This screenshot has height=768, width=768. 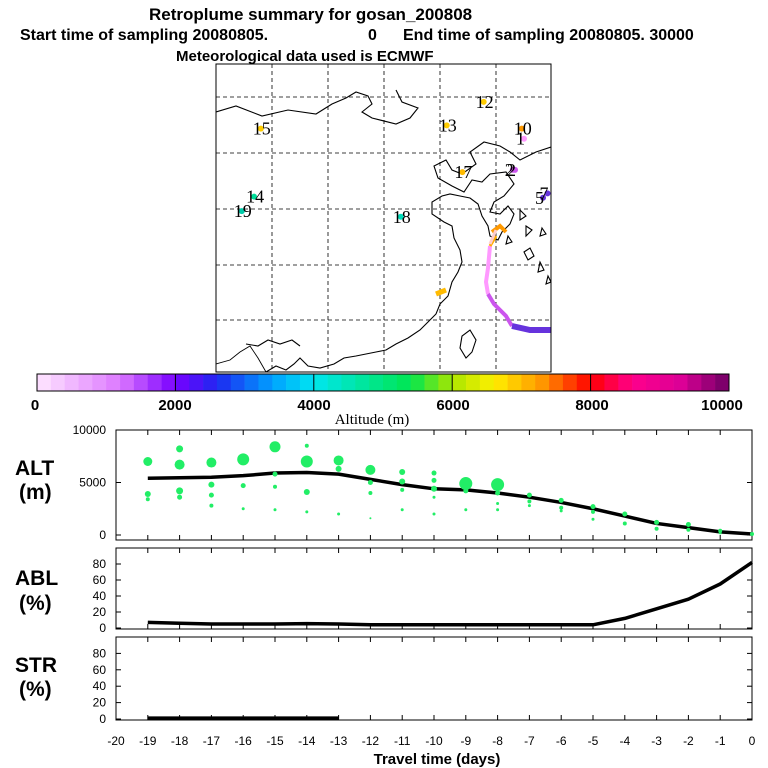 I want to click on trajectory-label: 2, so click(x=511, y=170).